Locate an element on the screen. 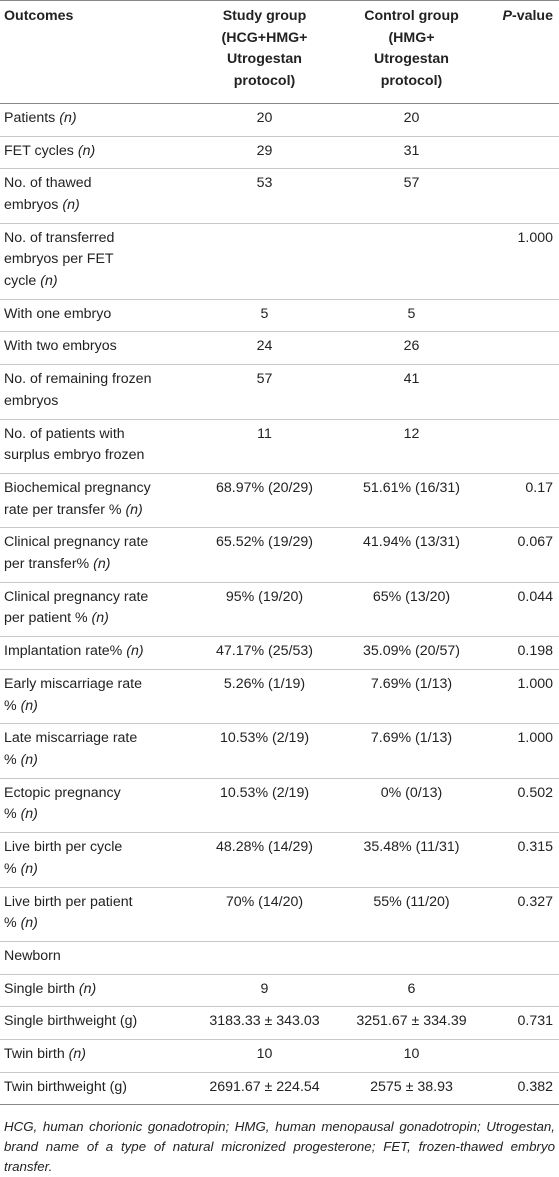 The height and width of the screenshot is (1177, 559). outcome-label: Ectopic pregnancy% (n) is located at coordinates (97, 806).